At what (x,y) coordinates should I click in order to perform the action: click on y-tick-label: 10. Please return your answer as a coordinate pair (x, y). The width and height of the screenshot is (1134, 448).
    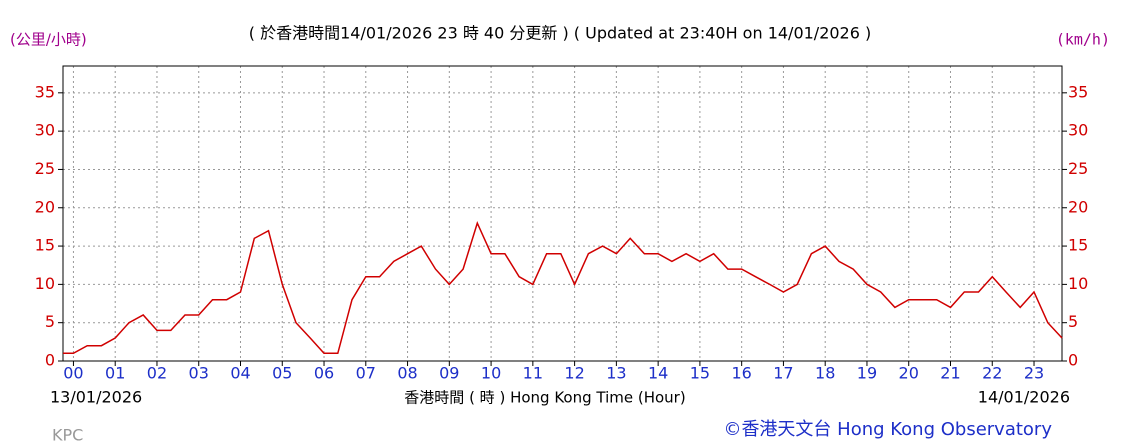
    Looking at the image, I should click on (45, 283).